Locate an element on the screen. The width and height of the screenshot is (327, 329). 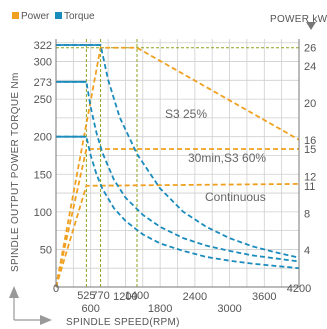
y-tick-label: 200 is located at coordinates (43, 138).